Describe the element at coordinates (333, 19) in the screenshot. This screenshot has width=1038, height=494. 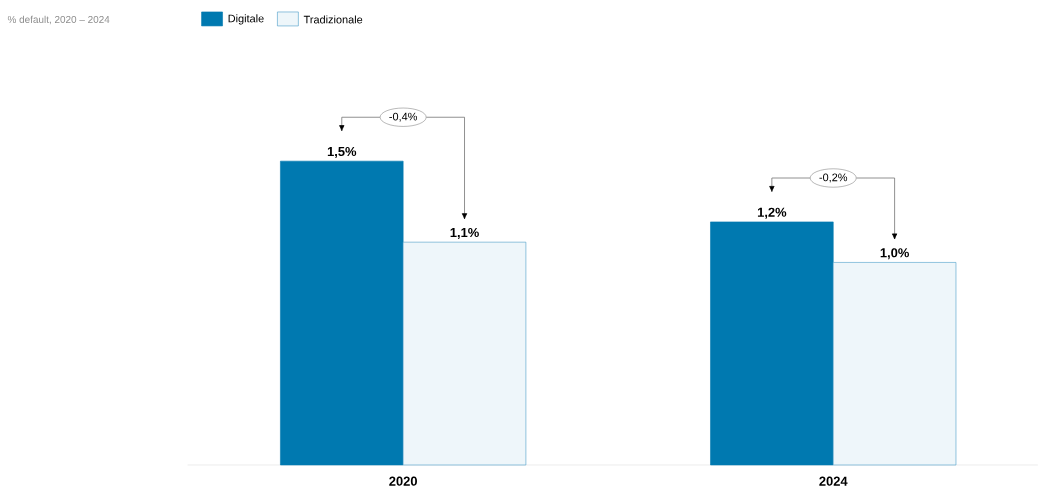
I see `legend-label: Tradizionale` at that location.